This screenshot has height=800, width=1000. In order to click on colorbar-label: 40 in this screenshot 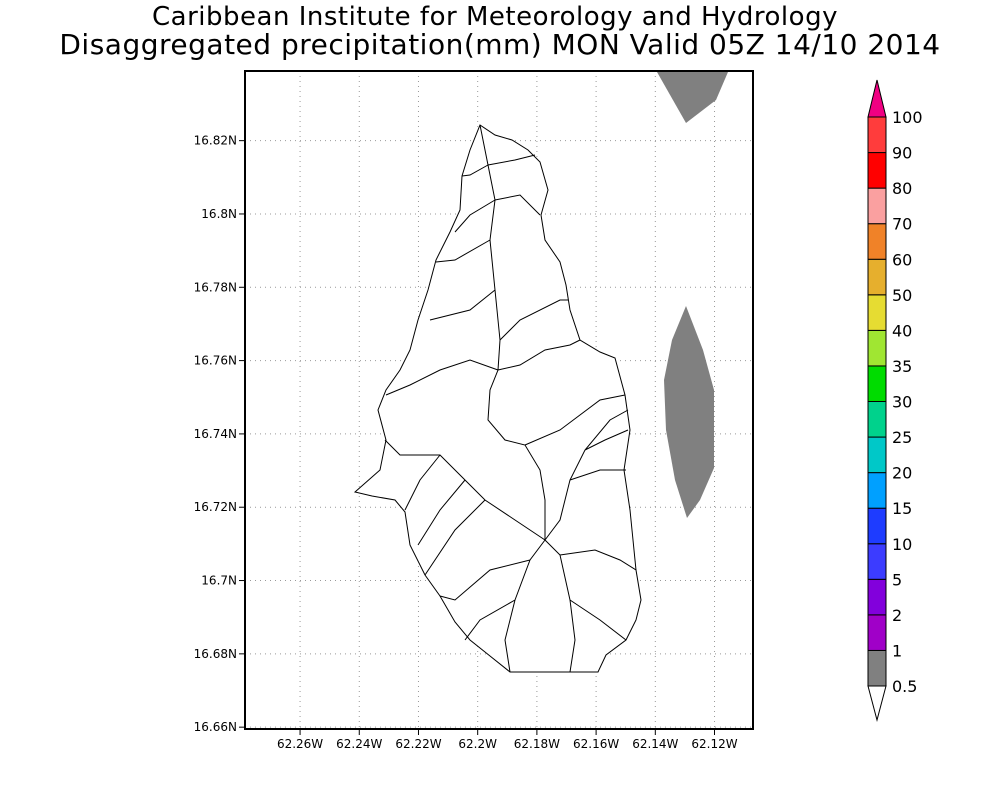, I will do `click(902, 330)`.